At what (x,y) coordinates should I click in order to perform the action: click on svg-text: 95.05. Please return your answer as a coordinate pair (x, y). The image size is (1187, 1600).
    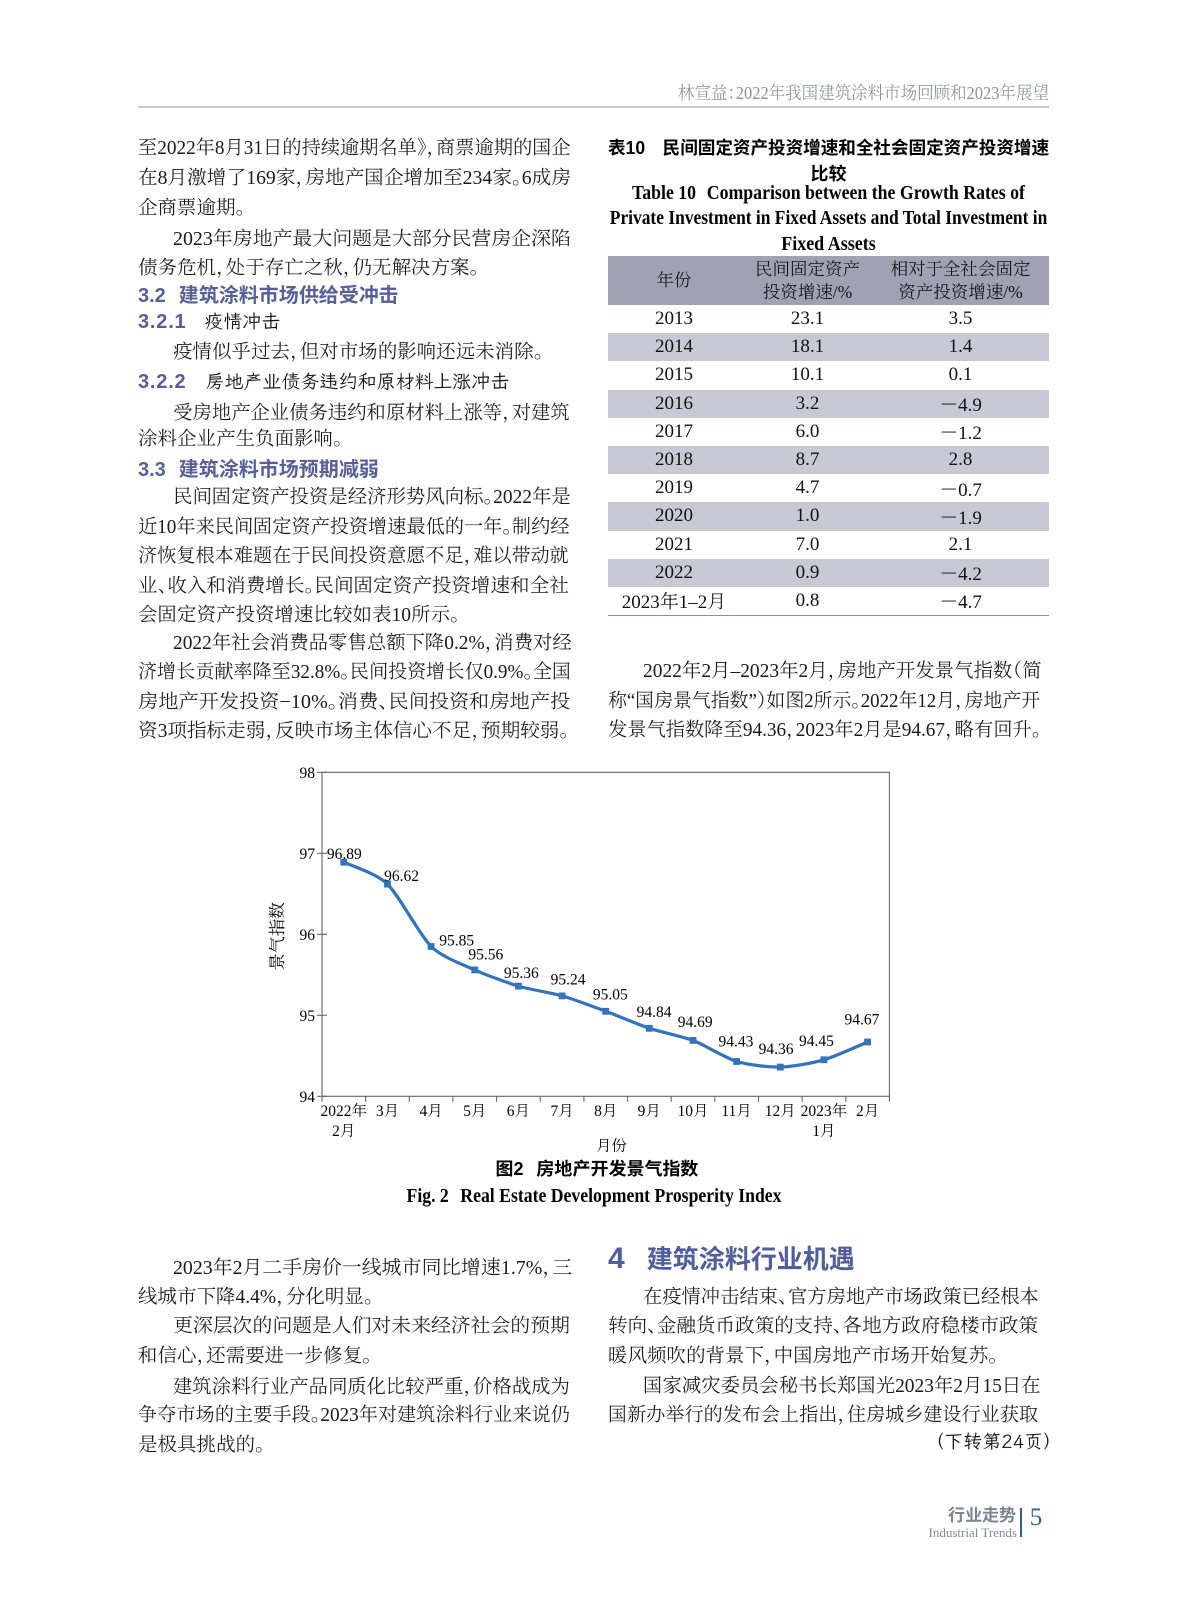
    Looking at the image, I should click on (610, 994).